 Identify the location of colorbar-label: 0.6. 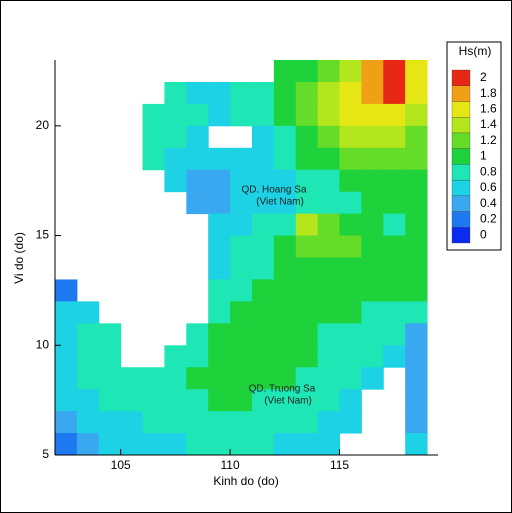
(488, 187).